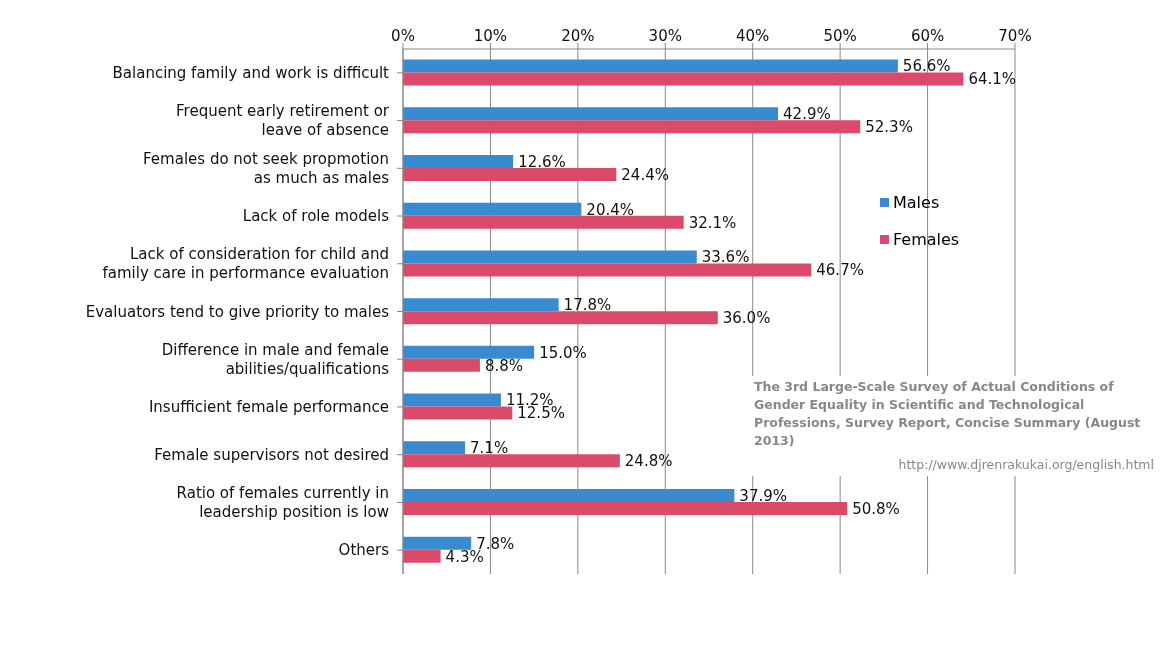 The image size is (1173, 659). I want to click on x-tick-label: 0%, so click(403, 36).